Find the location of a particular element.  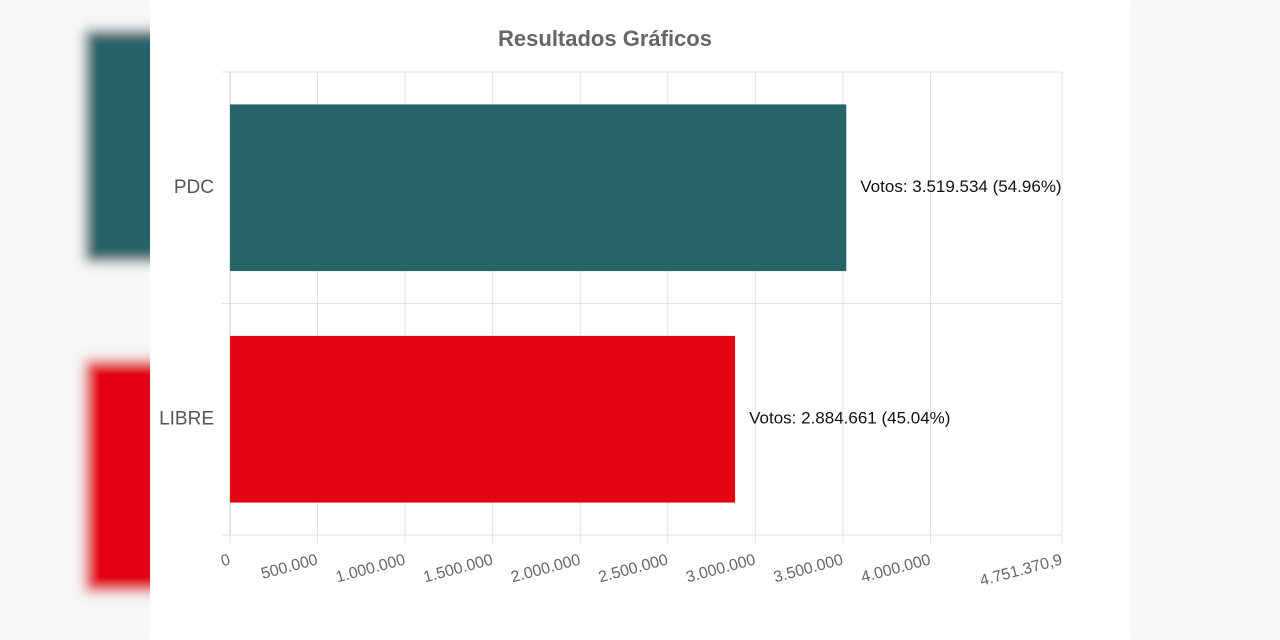

y-tick-label: LIBRE is located at coordinates (186, 418).